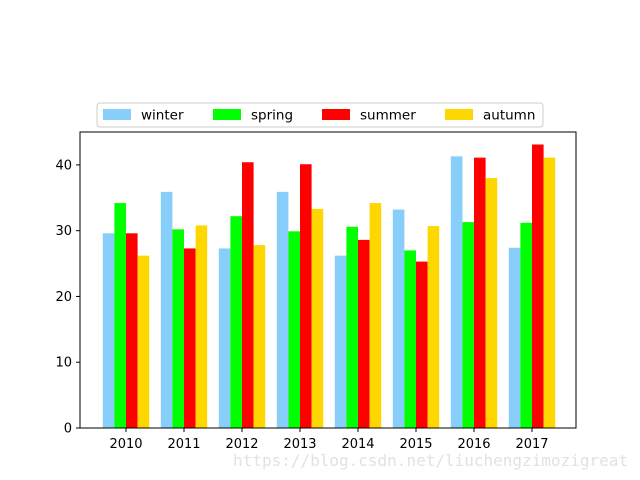 Image resolution: width=640 pixels, height=480 pixels. Describe the element at coordinates (306, 296) in the screenshot. I see `bar-summer-2013` at that location.